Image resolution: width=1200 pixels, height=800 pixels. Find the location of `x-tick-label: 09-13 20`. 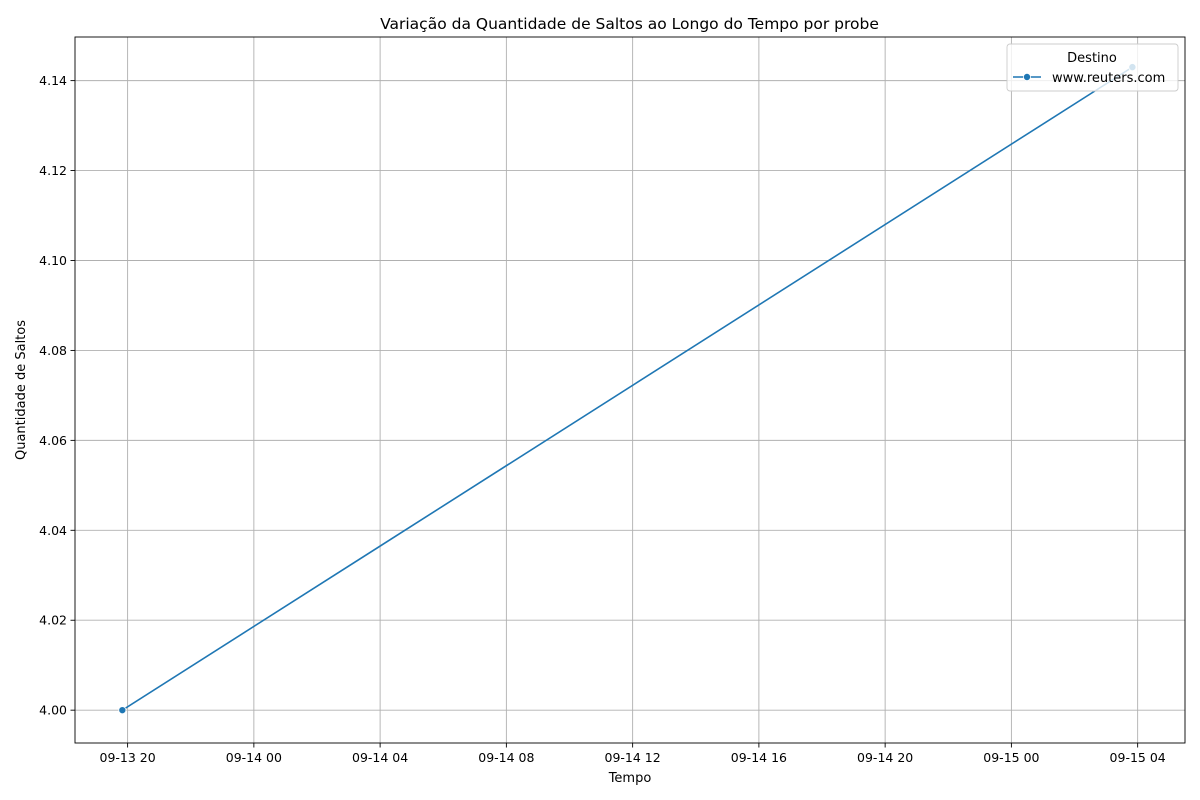

x-tick-label: 09-13 20 is located at coordinates (128, 757).